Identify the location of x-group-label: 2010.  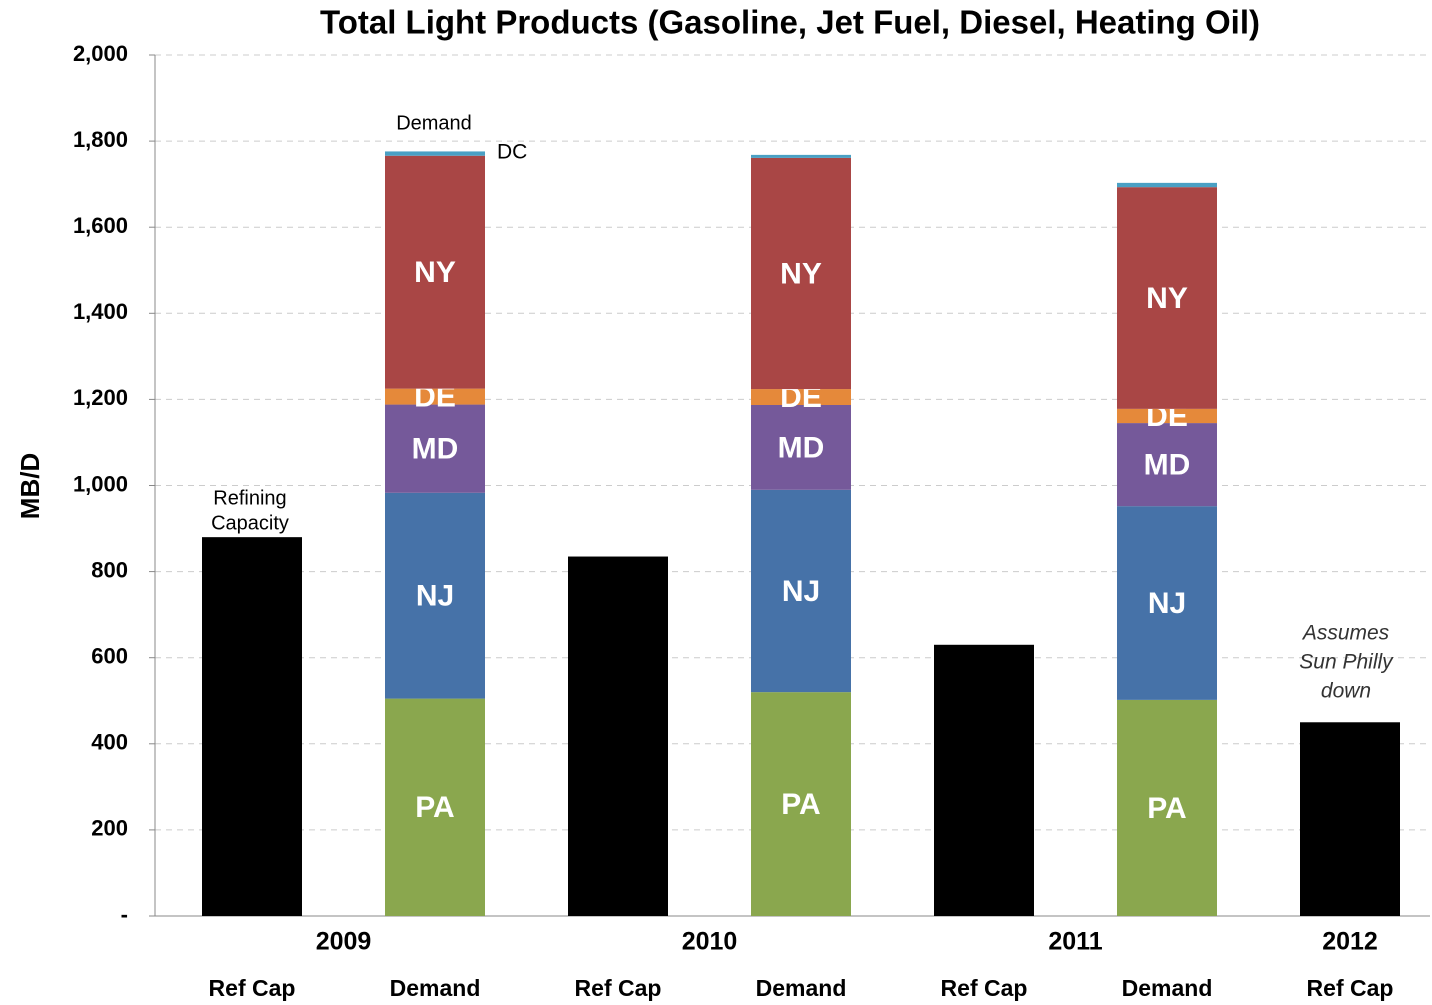
(710, 942).